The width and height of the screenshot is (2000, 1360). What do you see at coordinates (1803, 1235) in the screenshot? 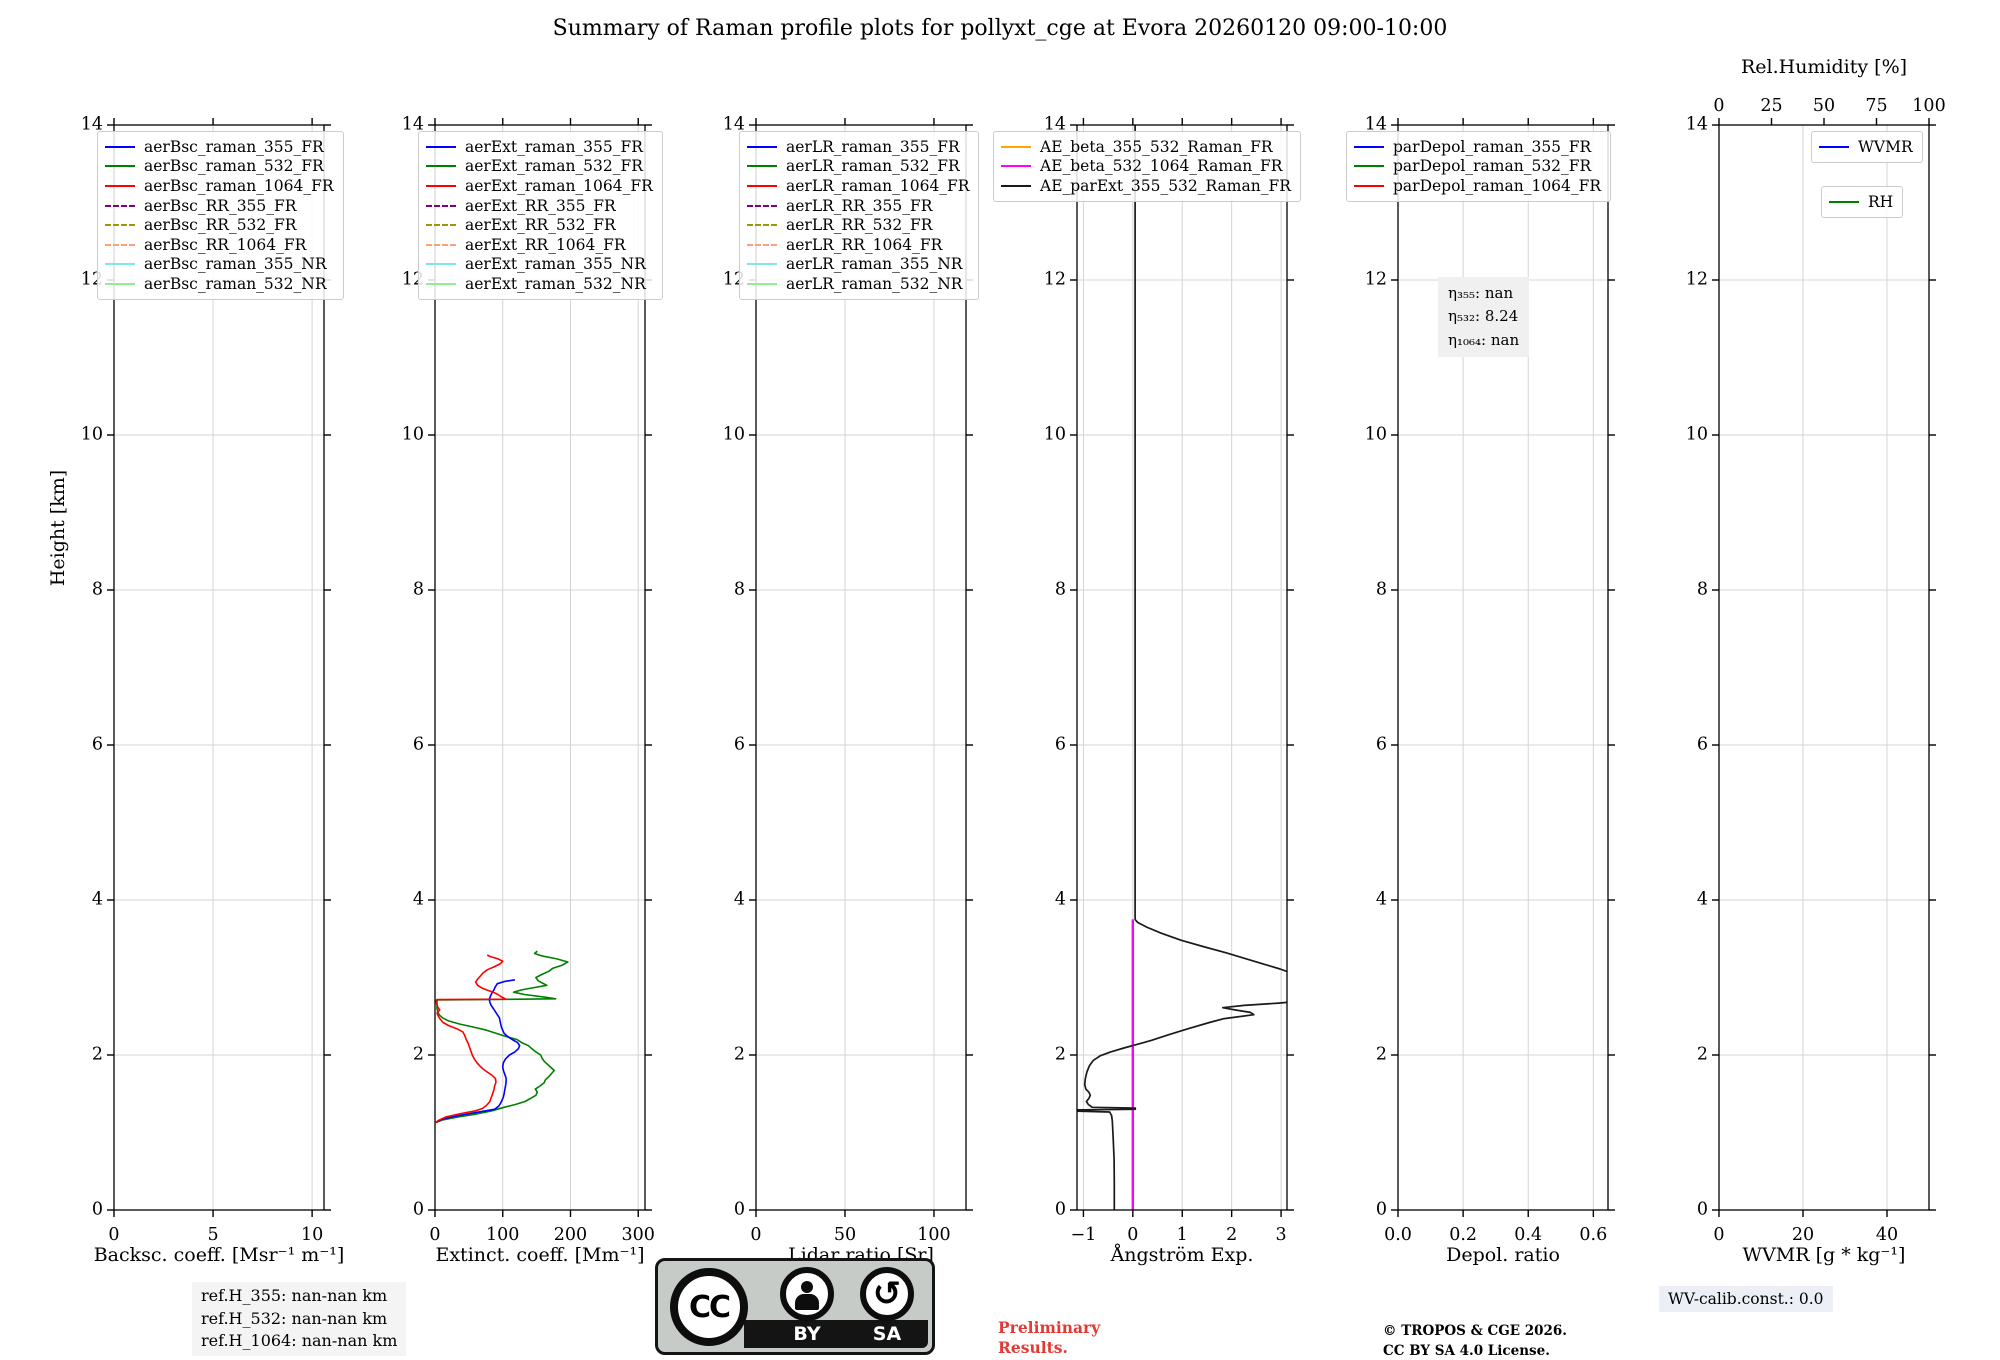
I see `svg-text: 20` at bounding box center [1803, 1235].